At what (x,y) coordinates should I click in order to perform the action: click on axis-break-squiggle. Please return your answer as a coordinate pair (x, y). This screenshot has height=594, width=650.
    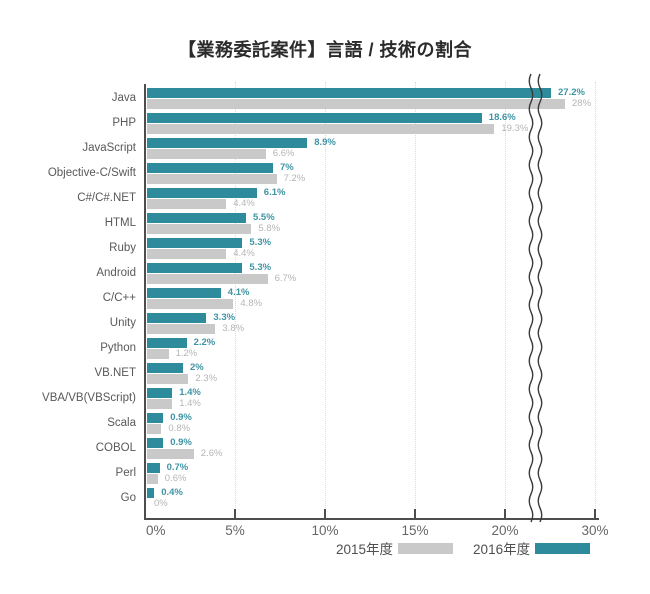
    Looking at the image, I should click on (535, 298).